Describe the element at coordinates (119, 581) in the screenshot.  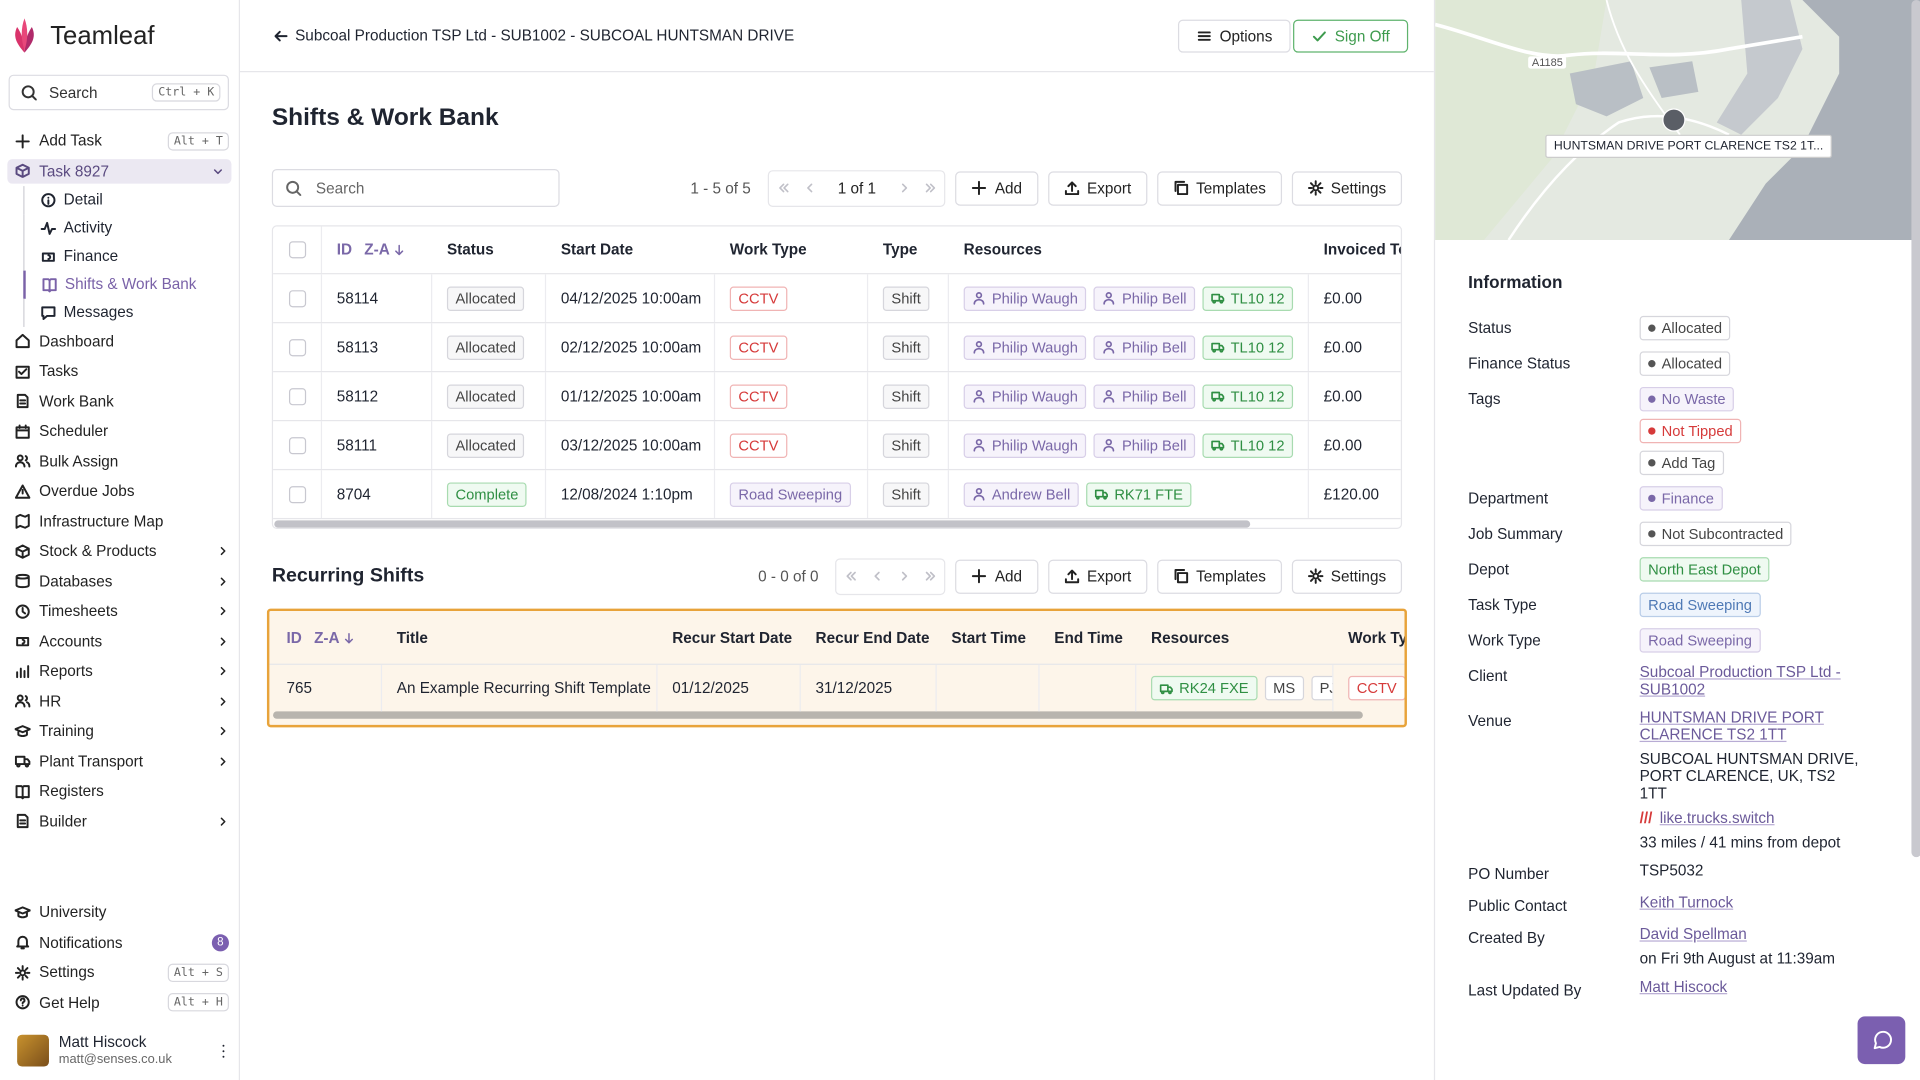
I see `nav-item: Databases` at that location.